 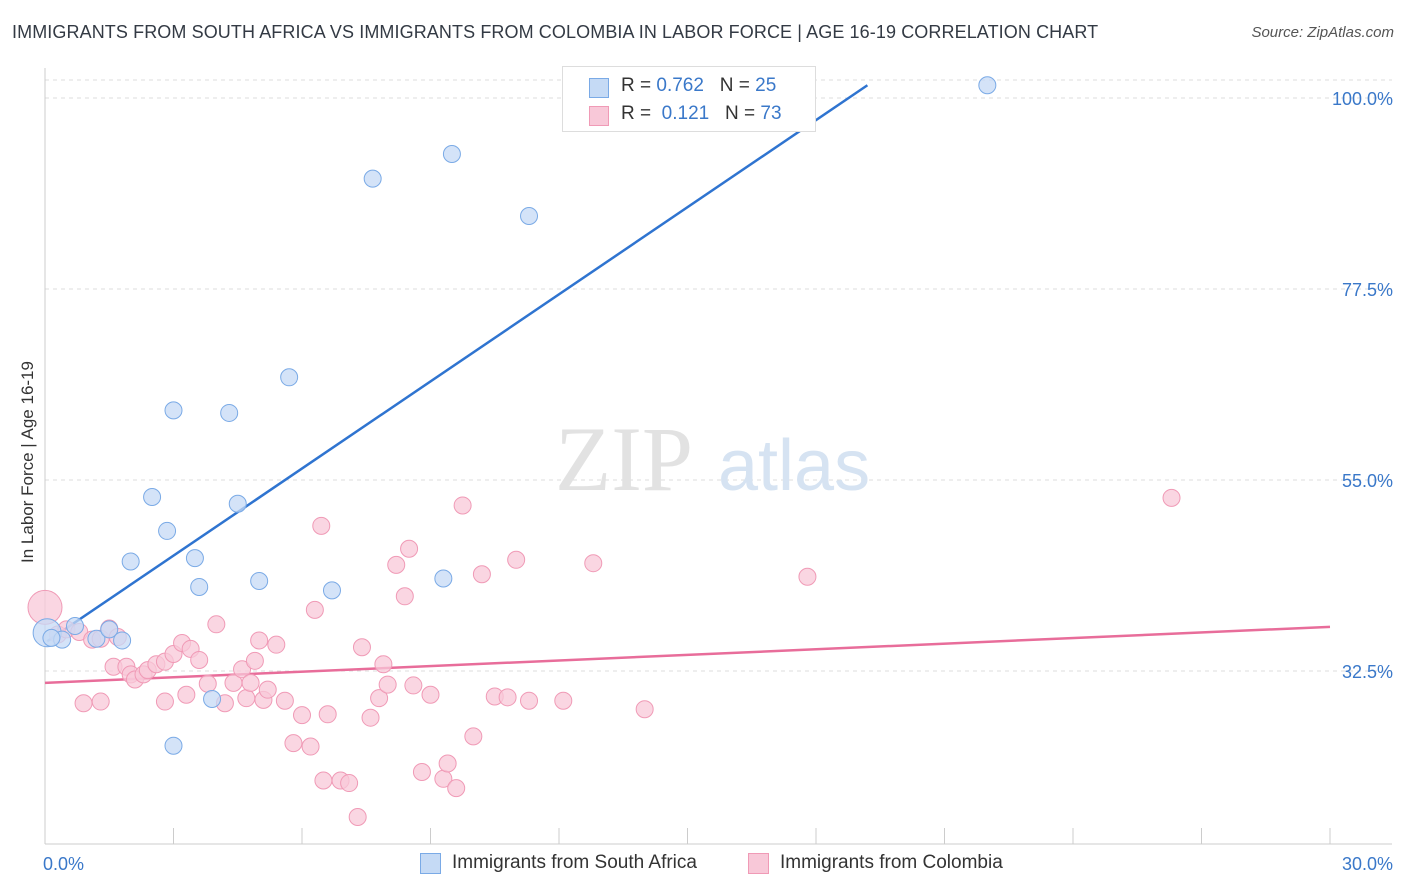 I want to click on watermark-zip: ZIP, so click(x=624, y=459).